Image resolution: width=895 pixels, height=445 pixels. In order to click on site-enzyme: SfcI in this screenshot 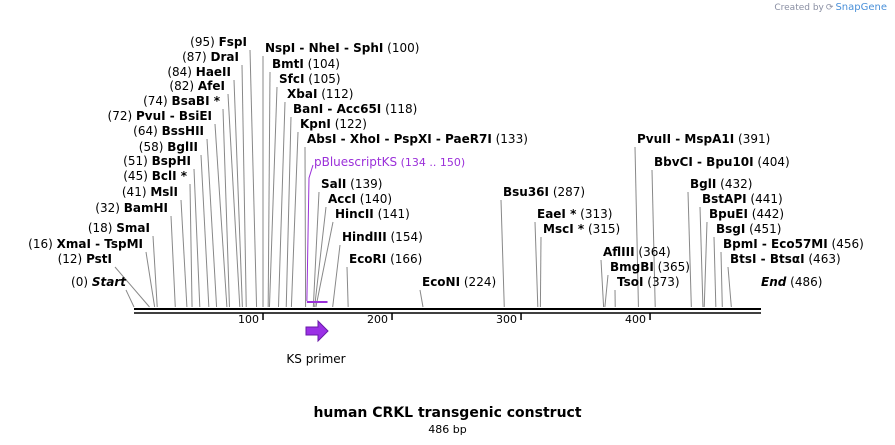, I will do `click(291, 79)`.